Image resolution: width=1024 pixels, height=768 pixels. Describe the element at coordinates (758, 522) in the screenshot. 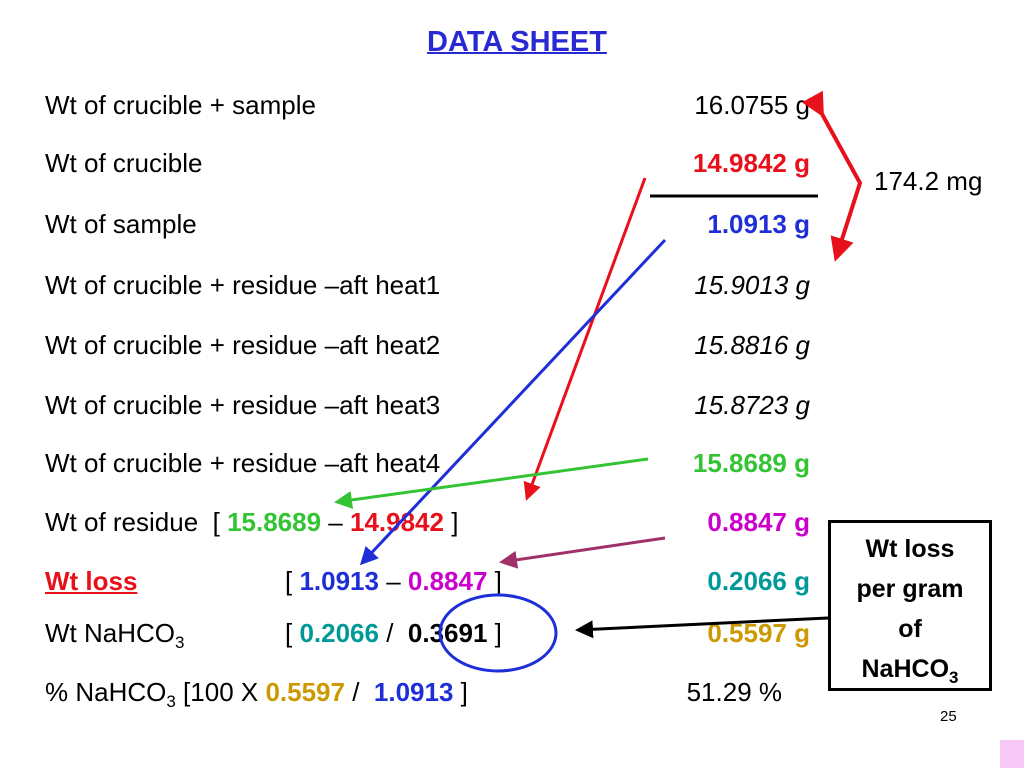

I see `text-part: 0.8847 g` at that location.